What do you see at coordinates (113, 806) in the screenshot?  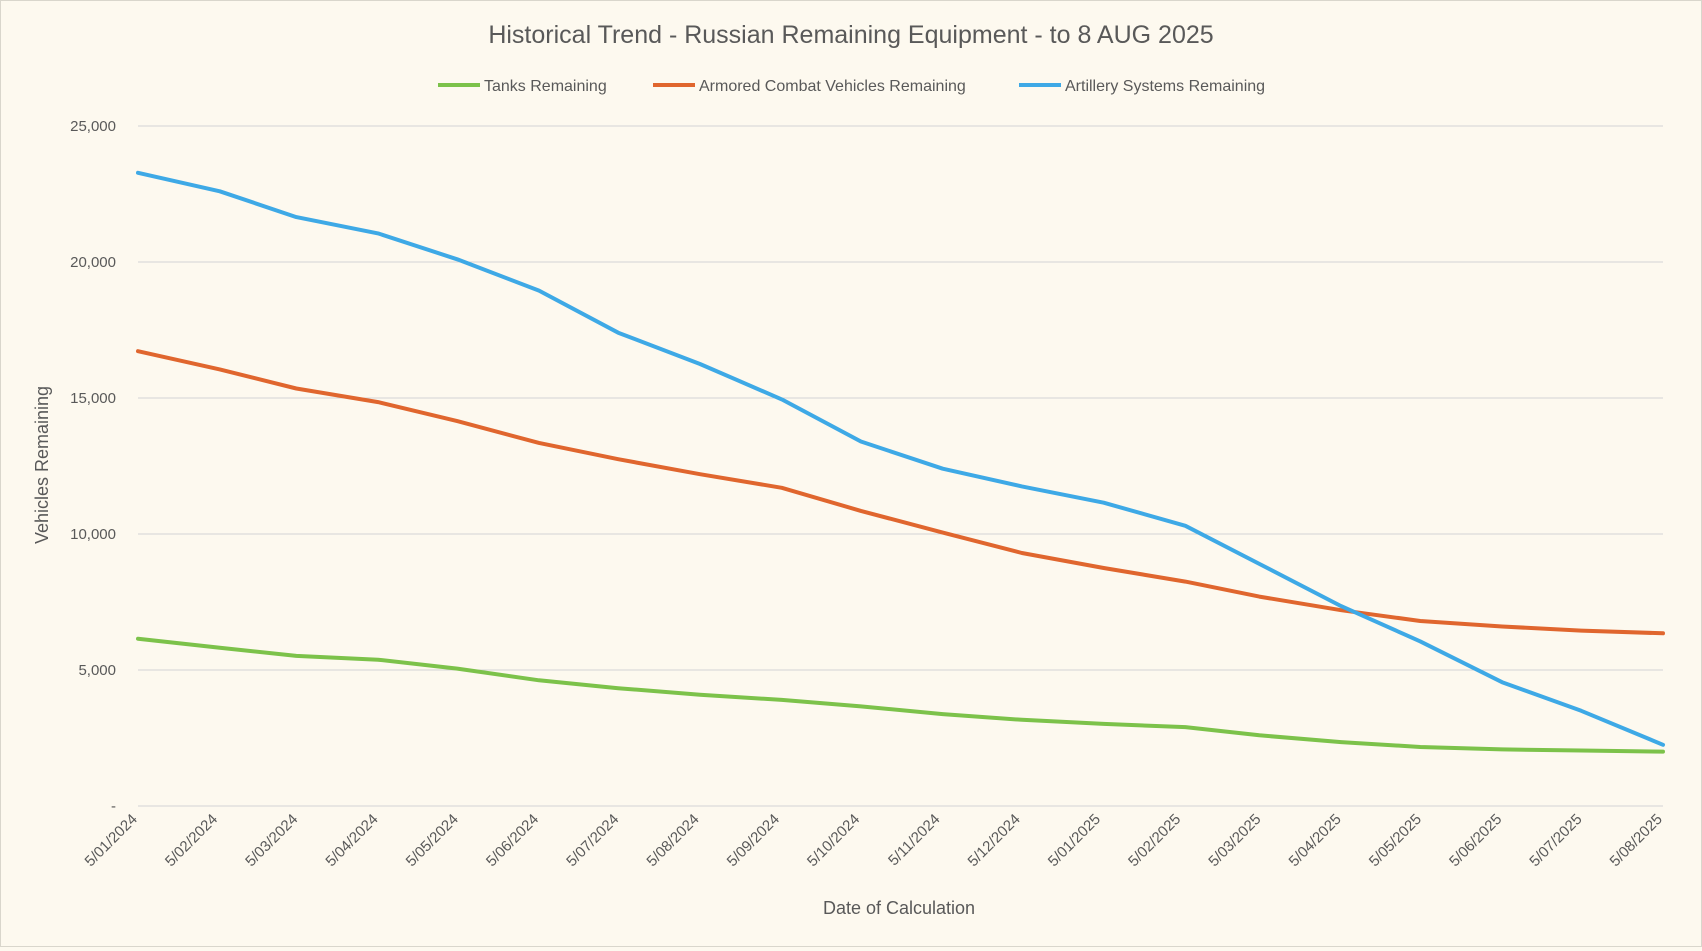 I see `y-tick-label: -` at bounding box center [113, 806].